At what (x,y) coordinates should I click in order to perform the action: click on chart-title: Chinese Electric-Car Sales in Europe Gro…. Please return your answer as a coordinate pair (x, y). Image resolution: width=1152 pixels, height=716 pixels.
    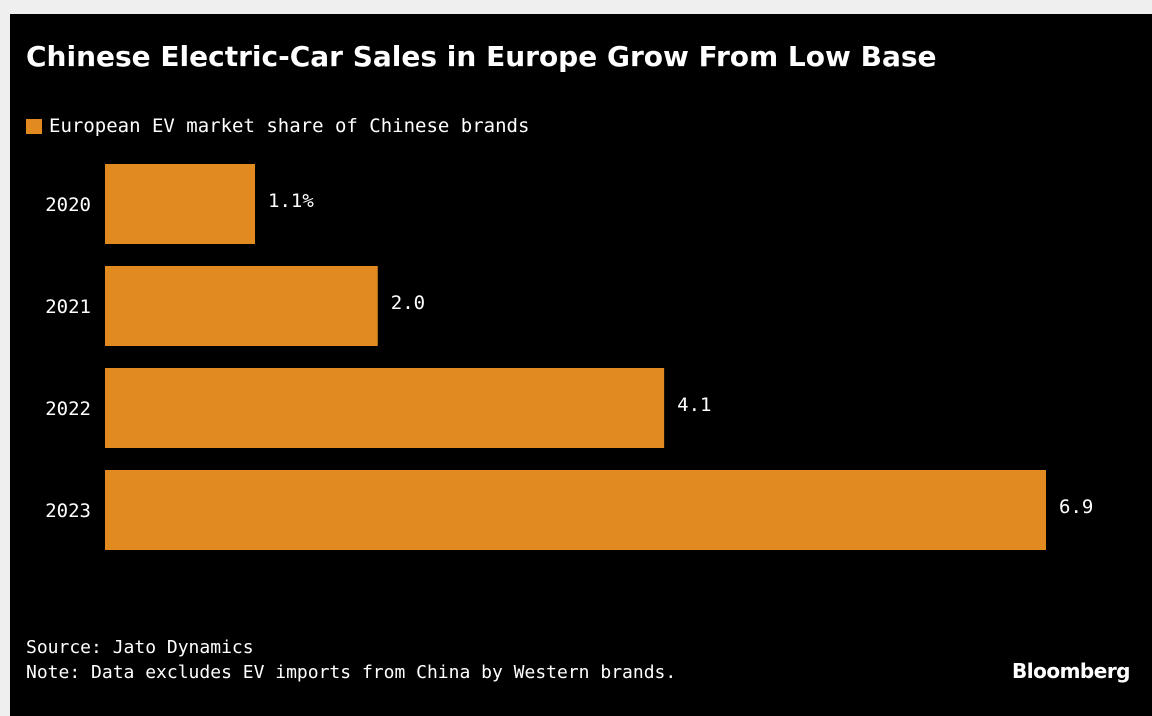
    Looking at the image, I should click on (481, 56).